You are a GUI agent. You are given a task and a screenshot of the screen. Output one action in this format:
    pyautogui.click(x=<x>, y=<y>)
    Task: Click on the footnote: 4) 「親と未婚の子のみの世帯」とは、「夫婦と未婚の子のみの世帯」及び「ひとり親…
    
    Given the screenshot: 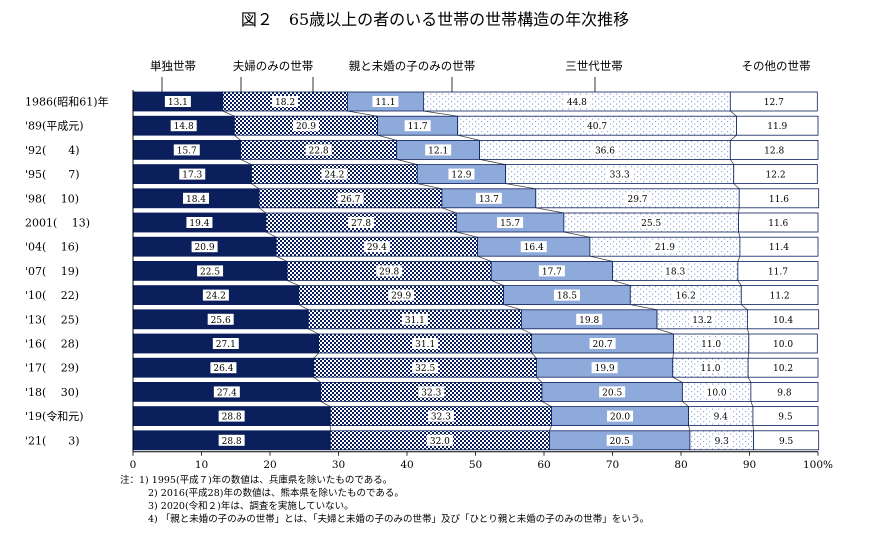 What is the action you would take?
    pyautogui.click(x=398, y=519)
    